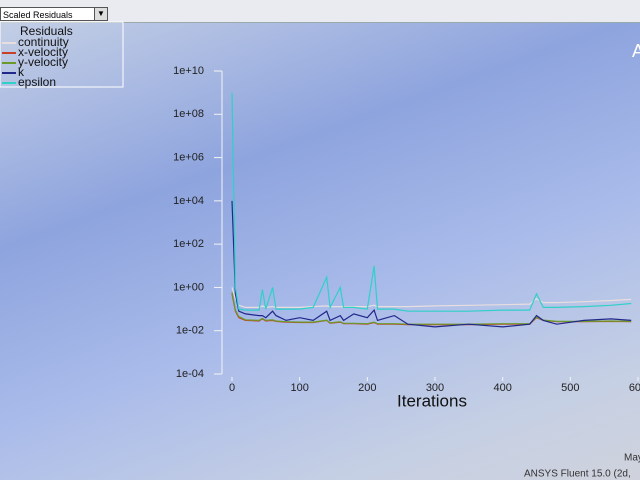 The image size is (640, 480). Describe the element at coordinates (435, 388) in the screenshot. I see `x-tick-label: 300` at that location.